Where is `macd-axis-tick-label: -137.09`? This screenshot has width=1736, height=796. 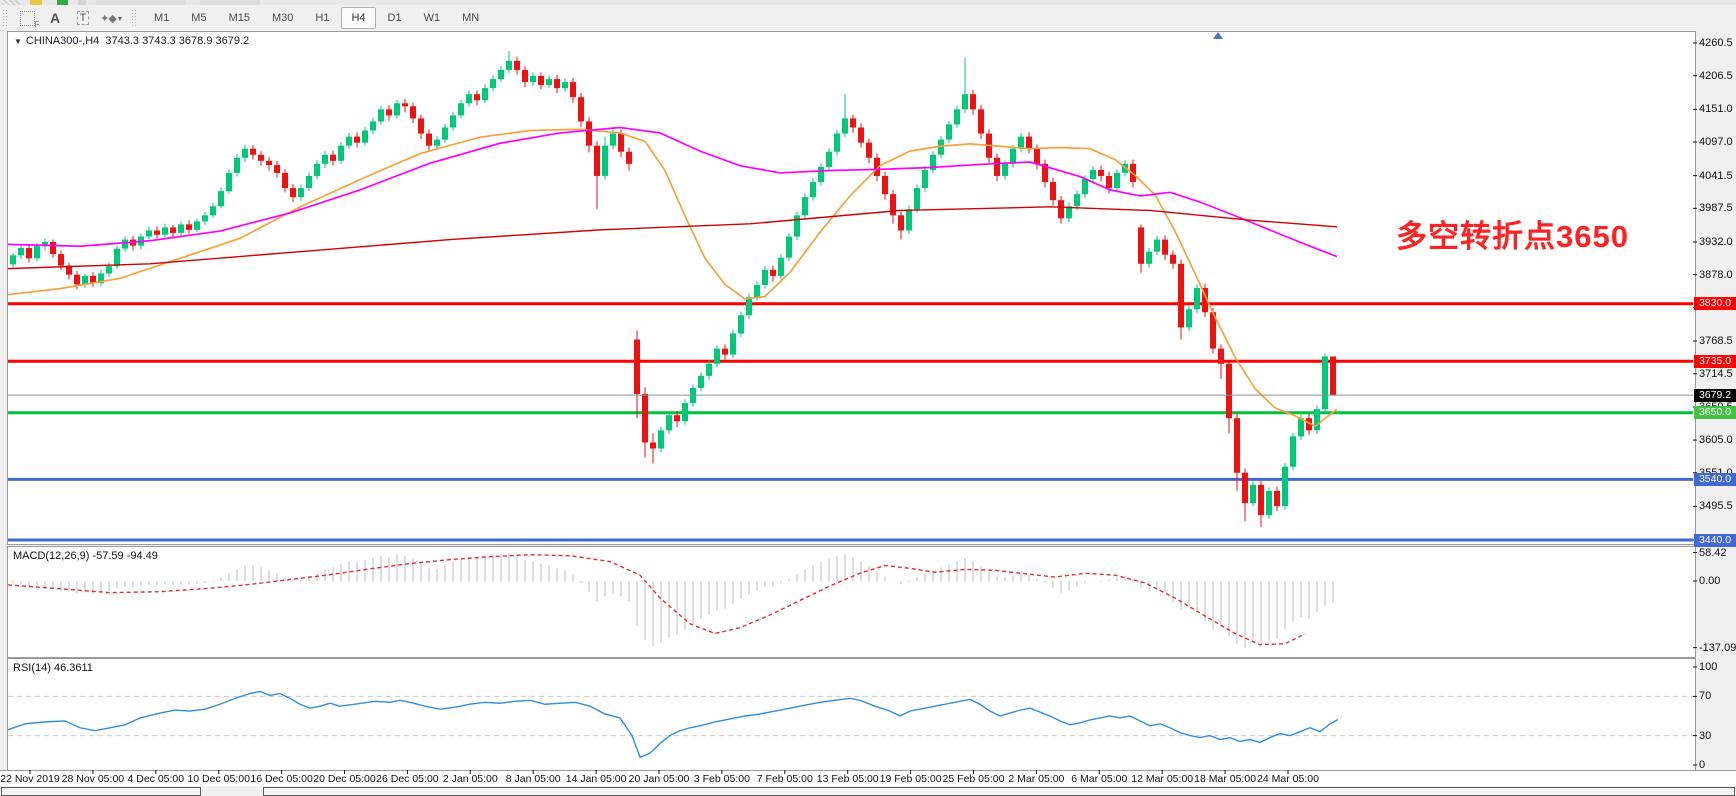
macd-axis-tick-label: -137.09 is located at coordinates (1717, 647).